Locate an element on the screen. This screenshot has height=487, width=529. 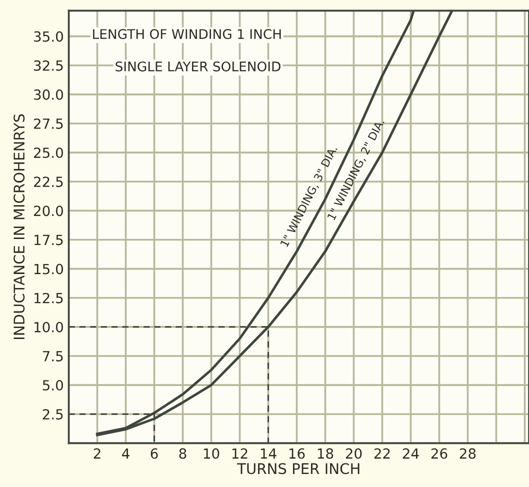
x-axis-title: TURNS PER INCH is located at coordinates (298, 468).